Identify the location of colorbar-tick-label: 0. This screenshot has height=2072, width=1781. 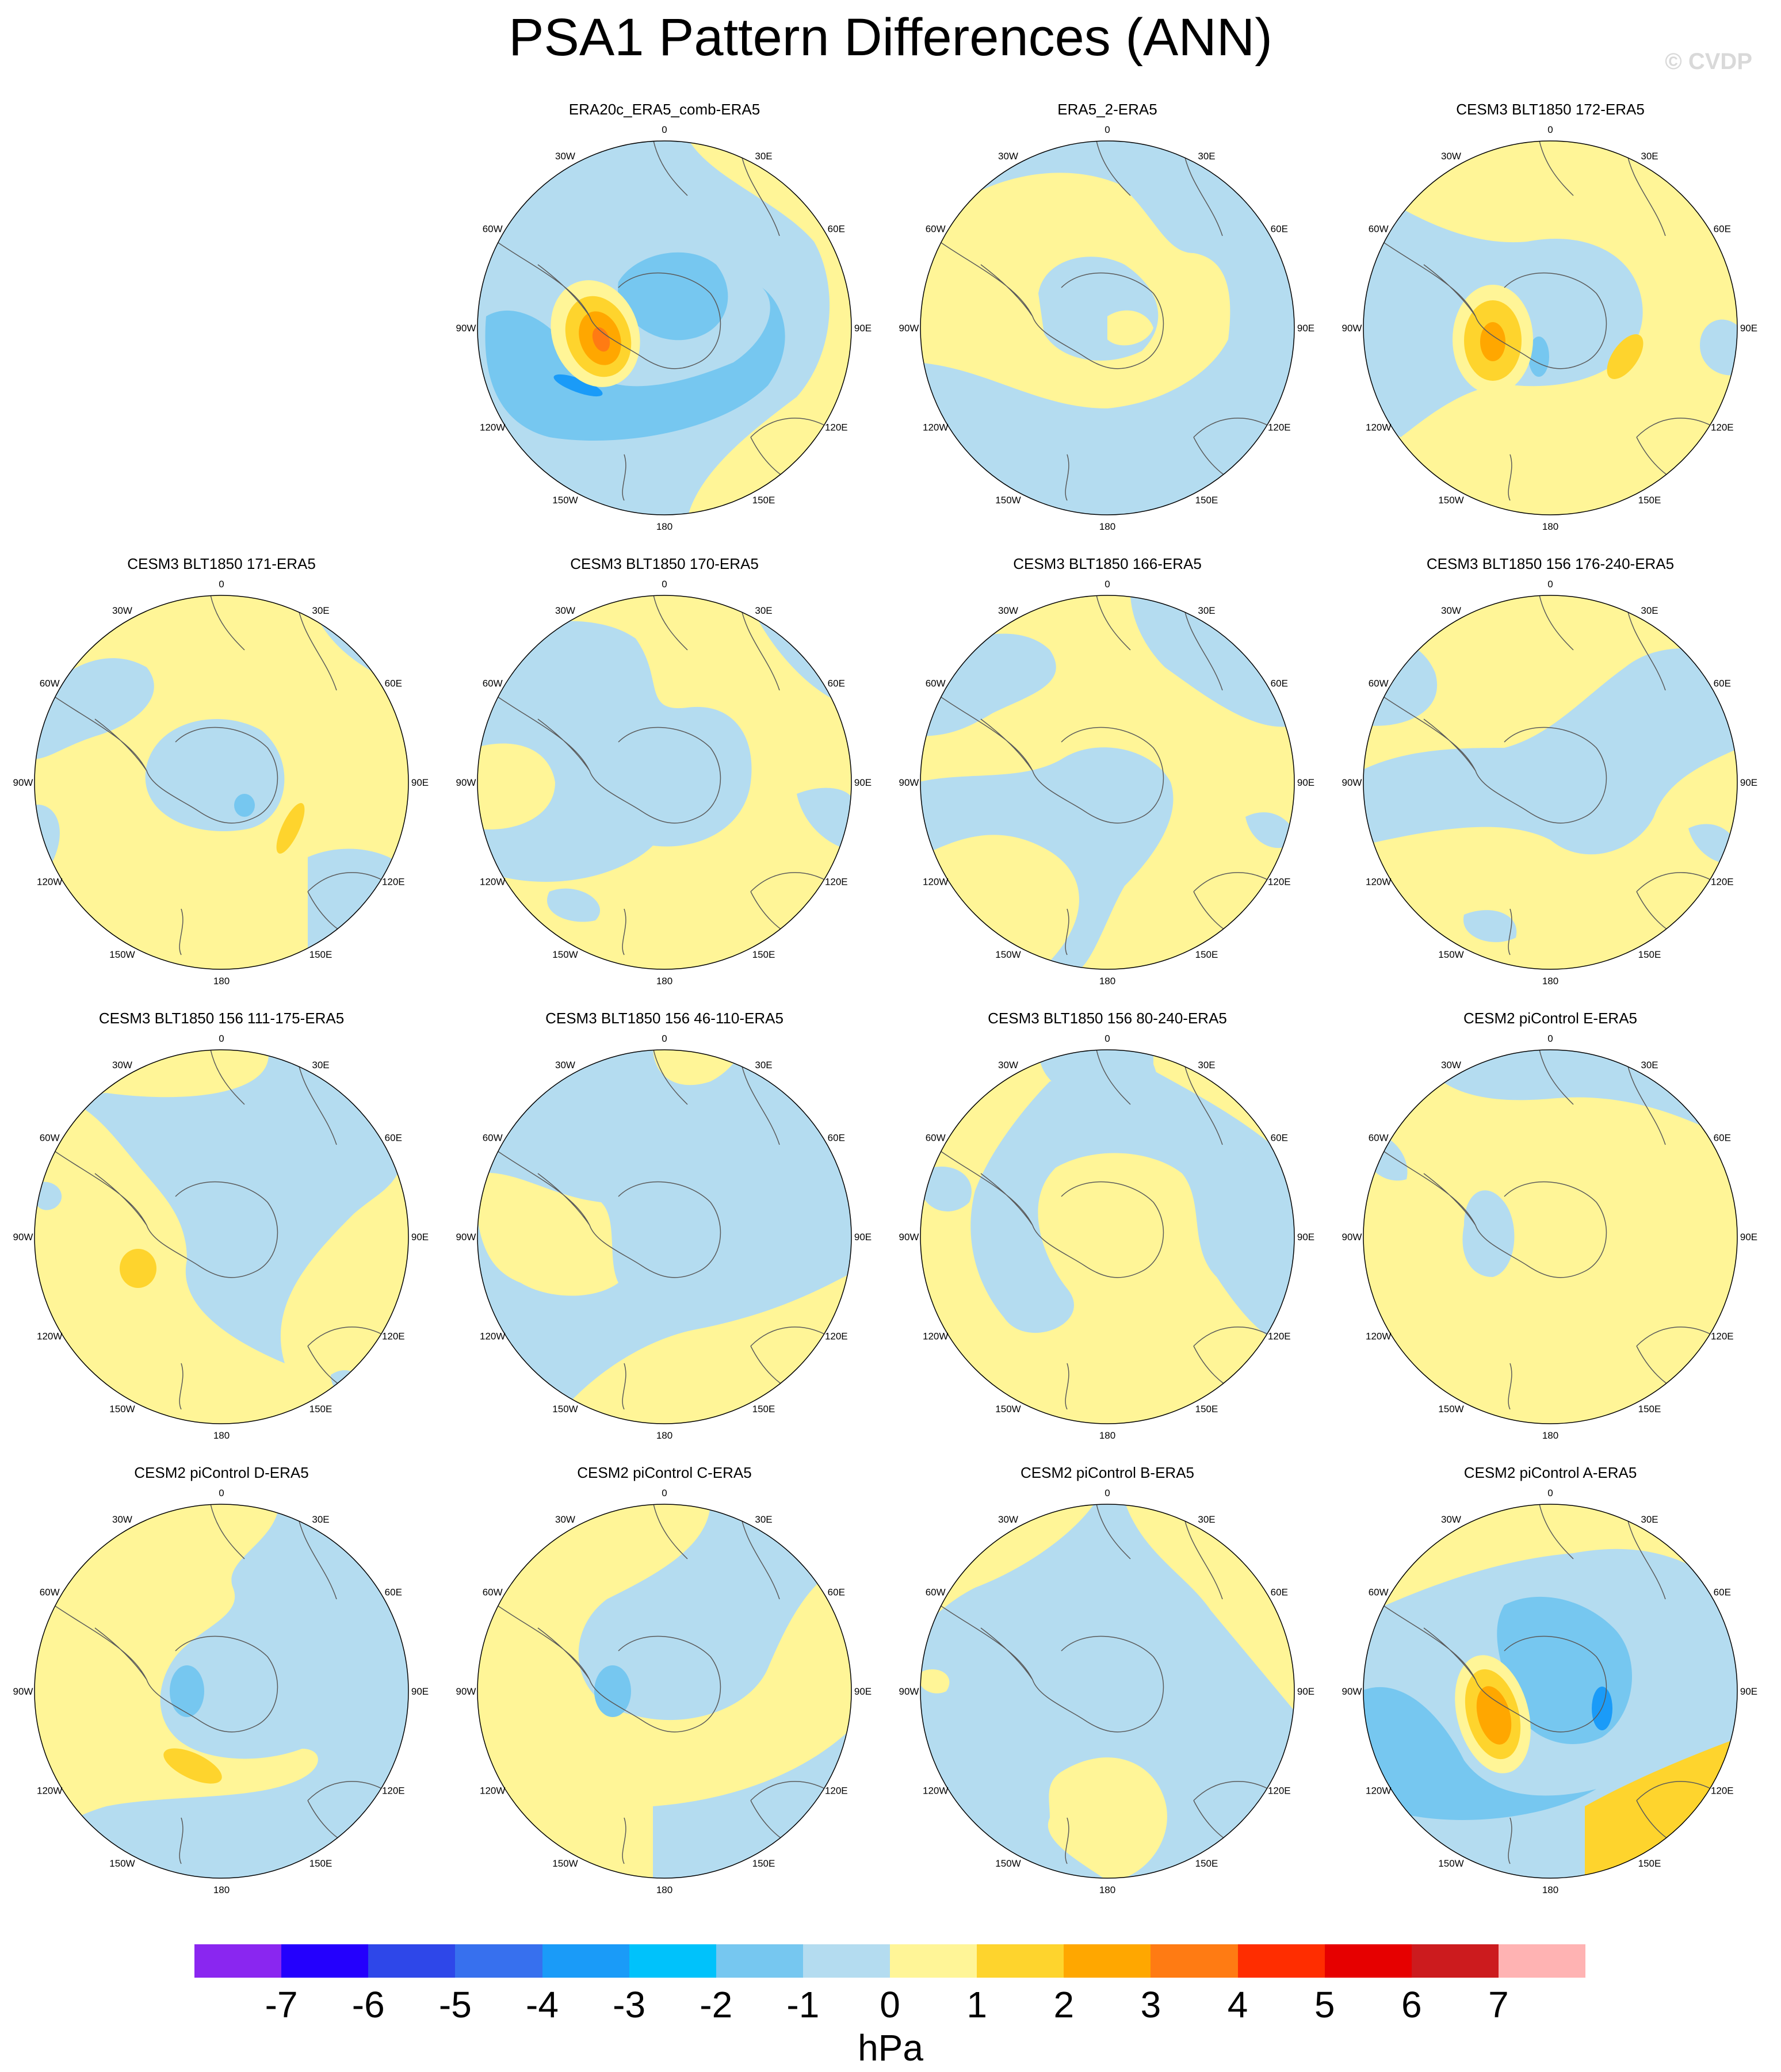
(890, 2005).